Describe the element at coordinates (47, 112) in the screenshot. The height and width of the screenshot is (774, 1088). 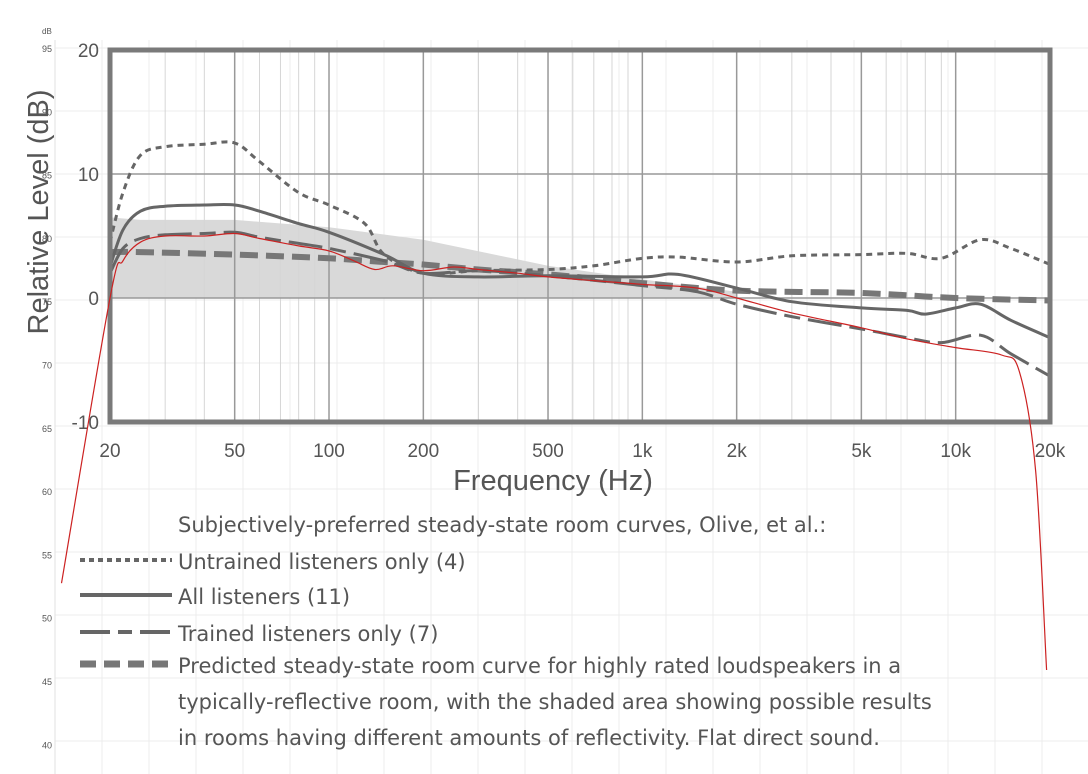
I see `bg-tick-label: 90` at that location.